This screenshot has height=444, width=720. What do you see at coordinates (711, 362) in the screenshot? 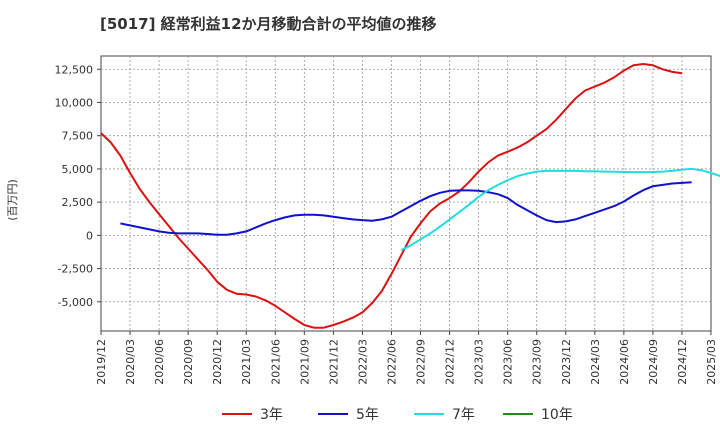
I see `x-tick-label: 2025/03` at bounding box center [711, 362].